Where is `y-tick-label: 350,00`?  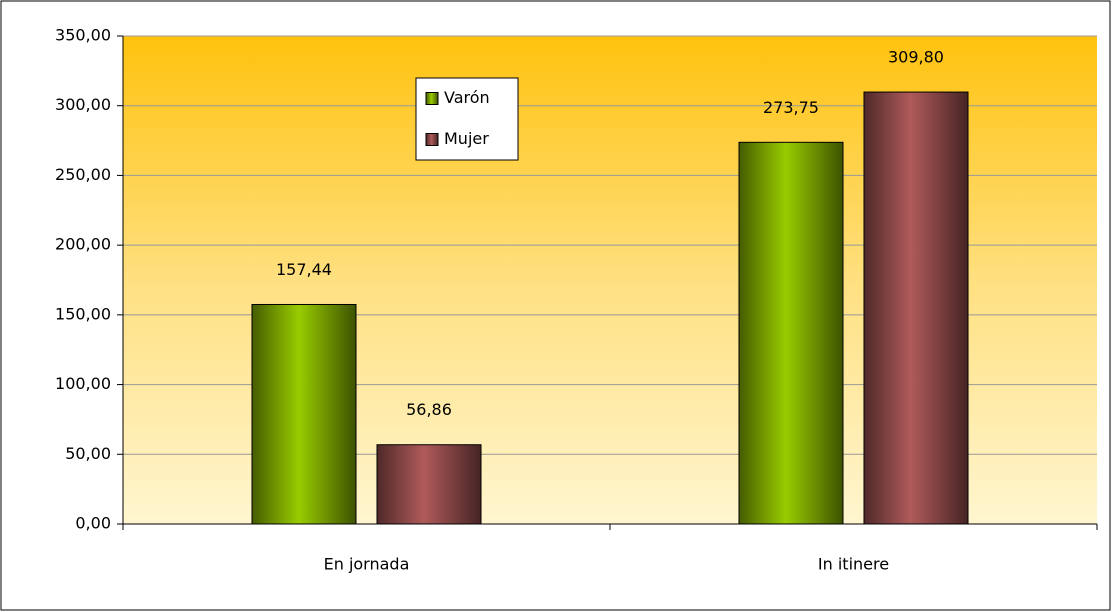 y-tick-label: 350,00 is located at coordinates (83, 35).